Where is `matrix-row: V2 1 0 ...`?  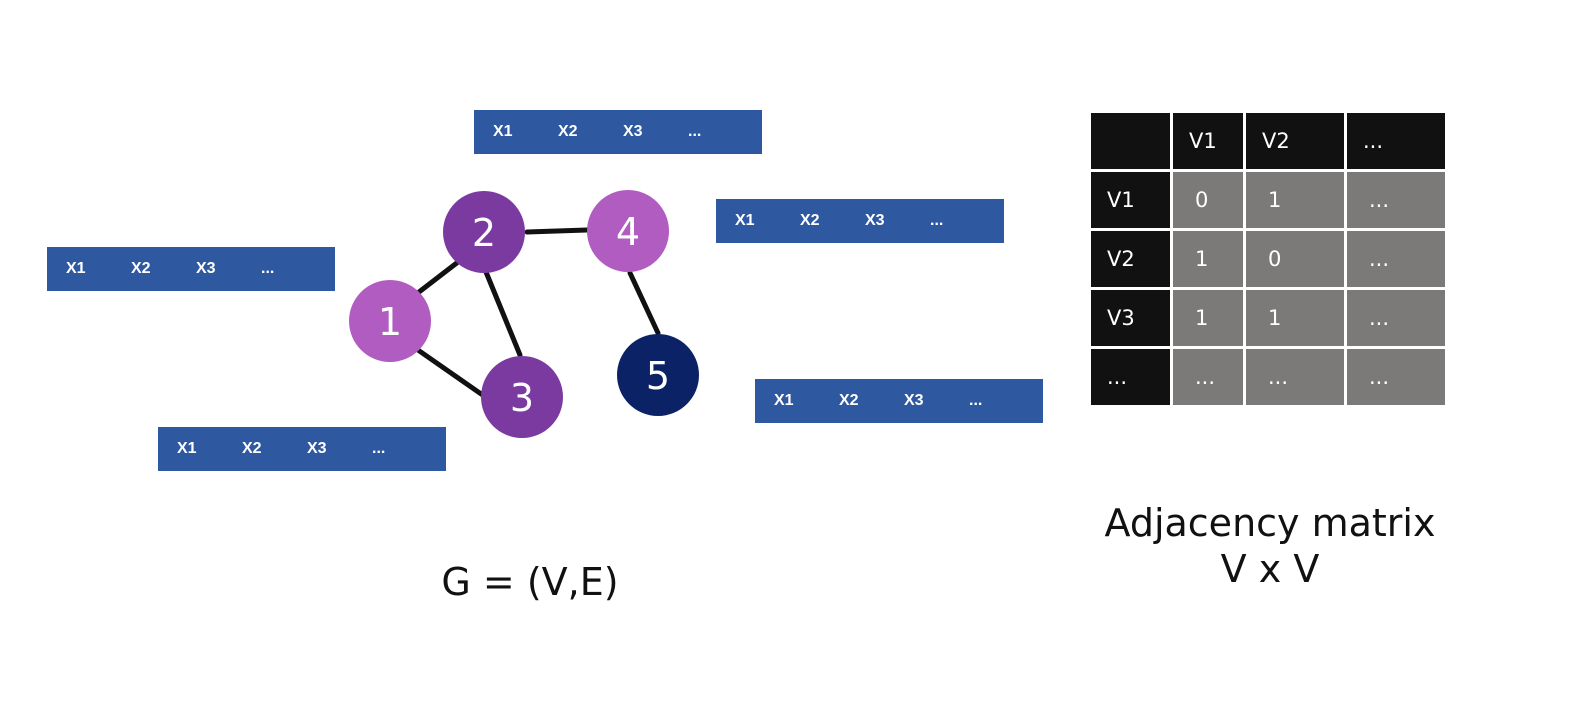 matrix-row: V2 1 0 ... is located at coordinates (1268, 259).